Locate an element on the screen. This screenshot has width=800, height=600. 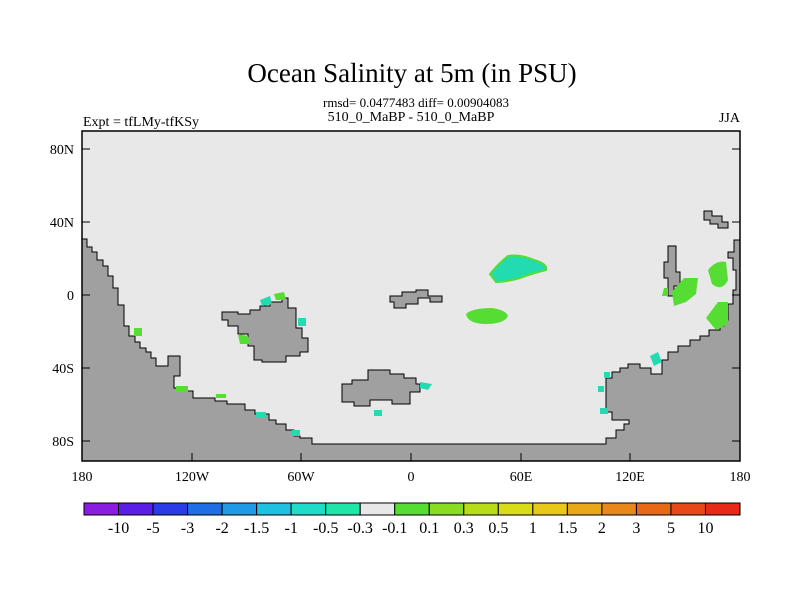
anomaly-patch-central is located at coordinates (487, 316).